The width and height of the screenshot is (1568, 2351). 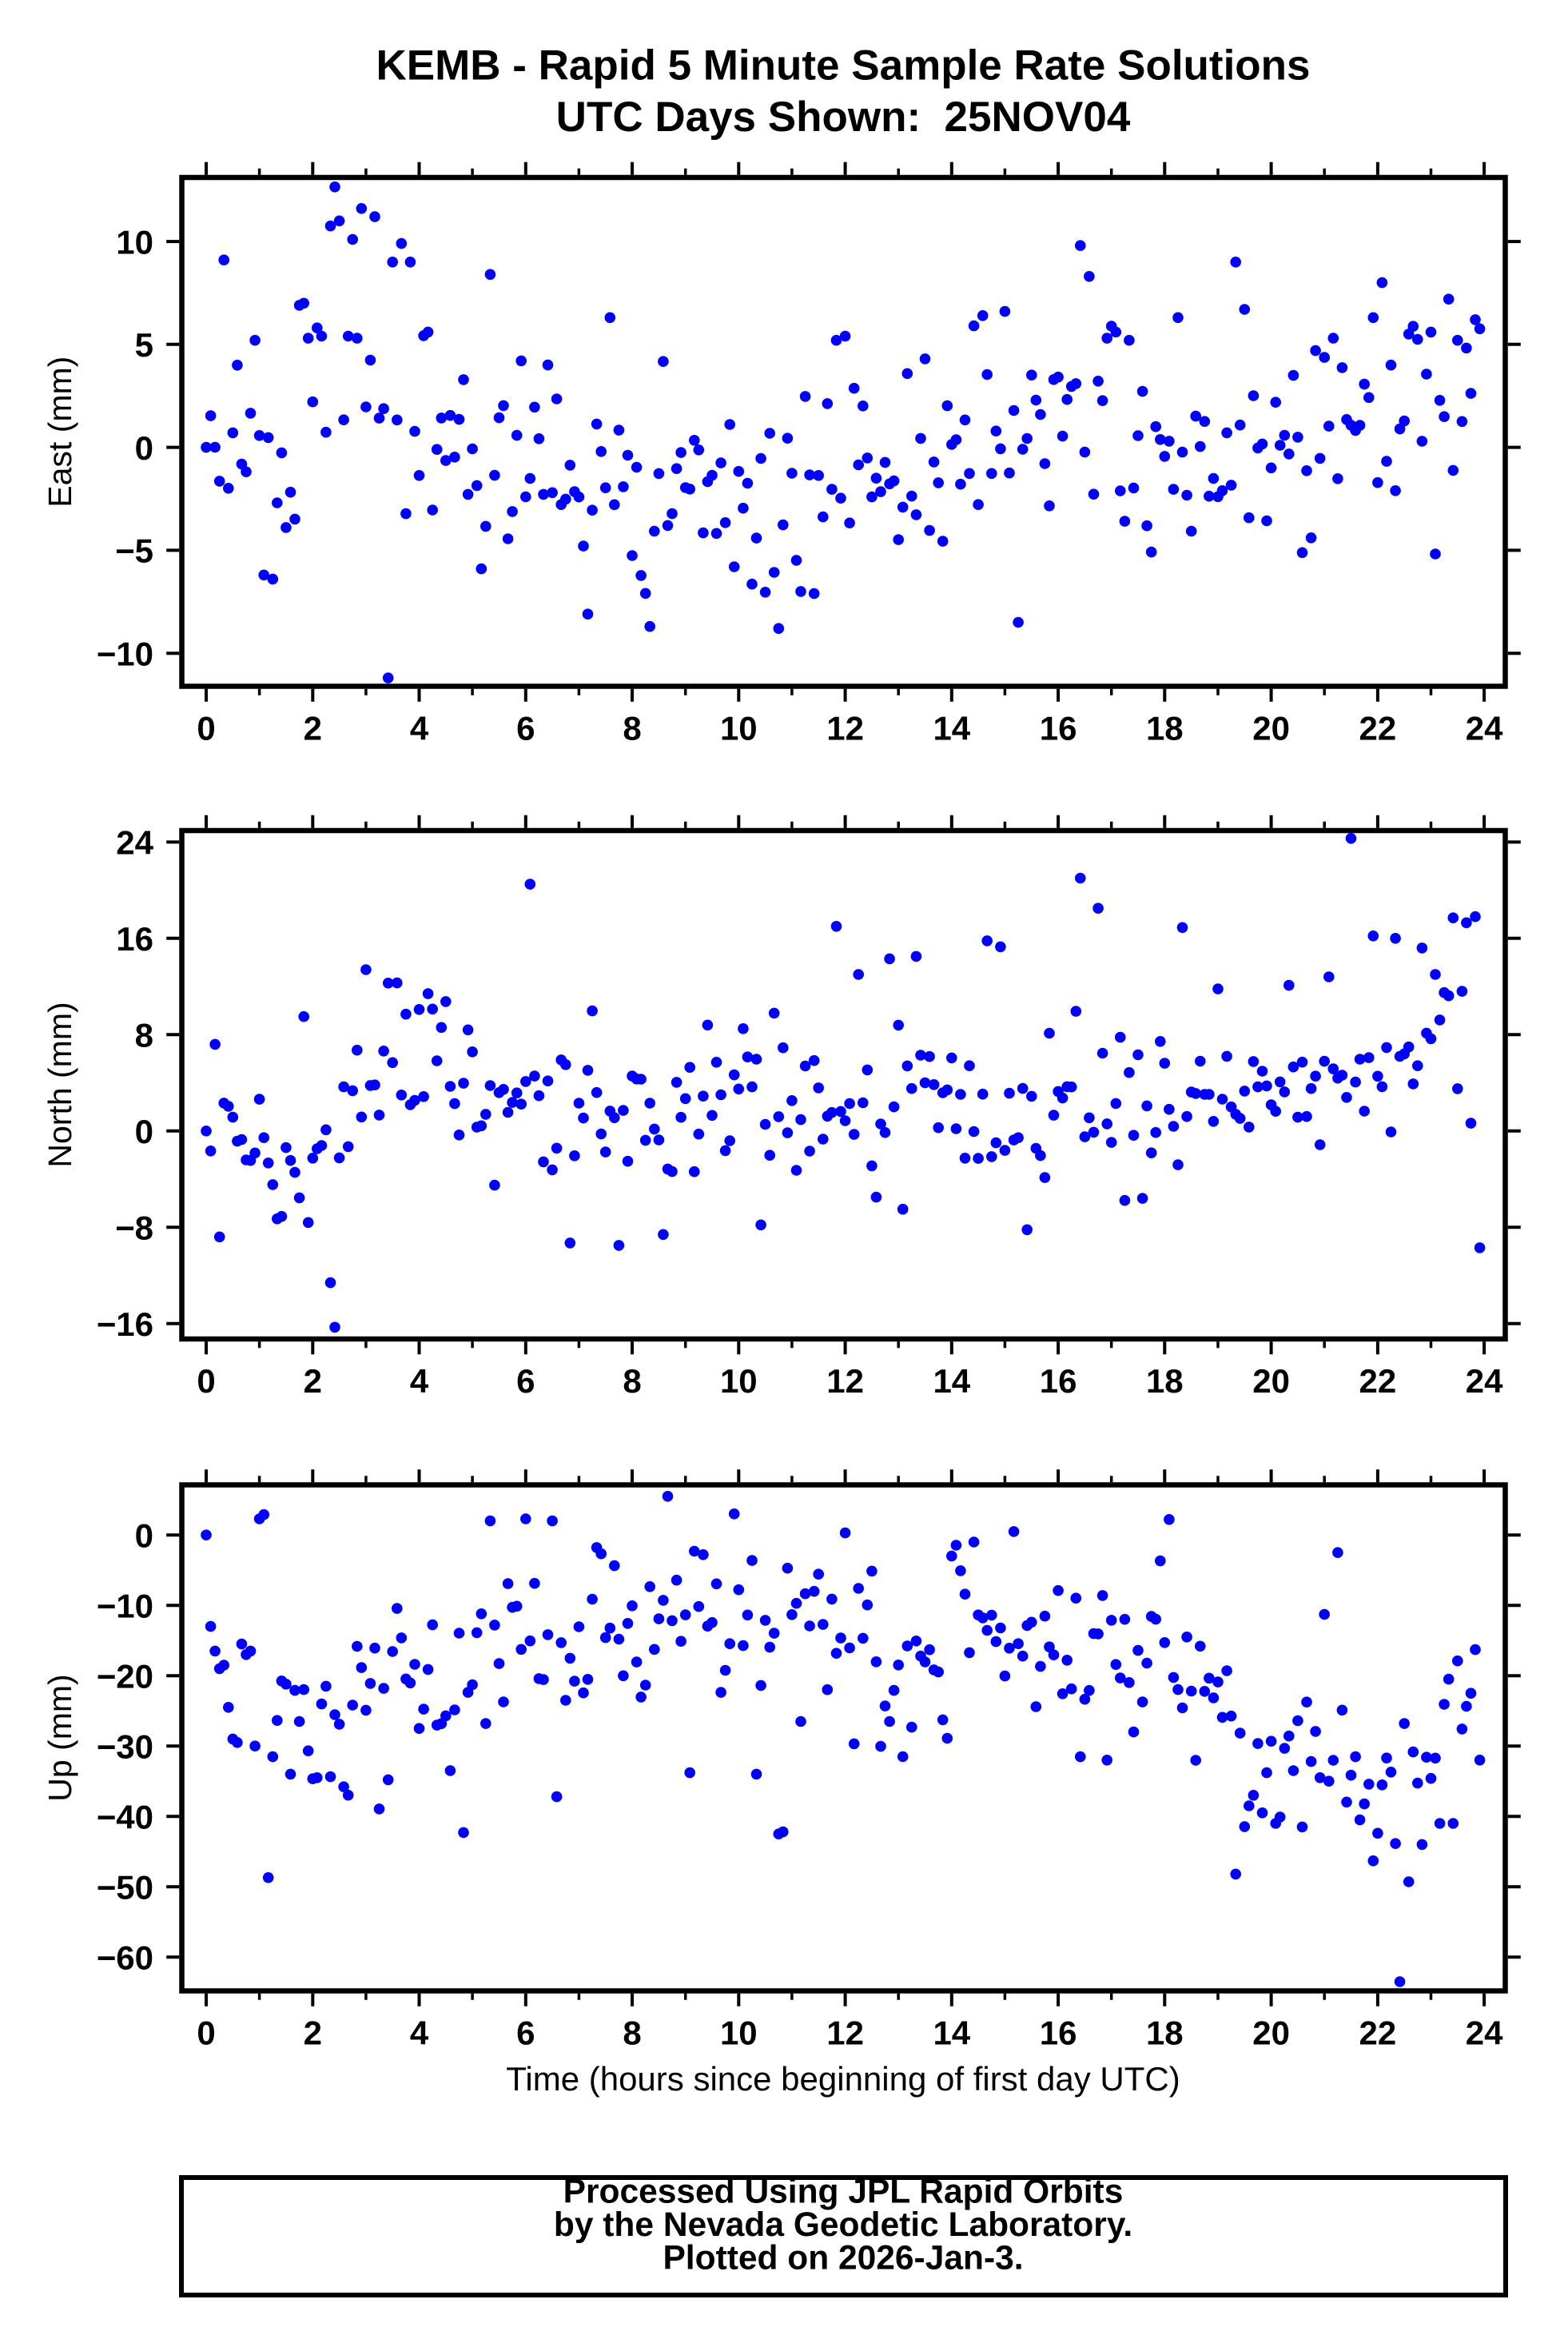 What do you see at coordinates (843, 2259) in the screenshot?
I see `svg-text: Plotted on 2026-Jan-3.` at bounding box center [843, 2259].